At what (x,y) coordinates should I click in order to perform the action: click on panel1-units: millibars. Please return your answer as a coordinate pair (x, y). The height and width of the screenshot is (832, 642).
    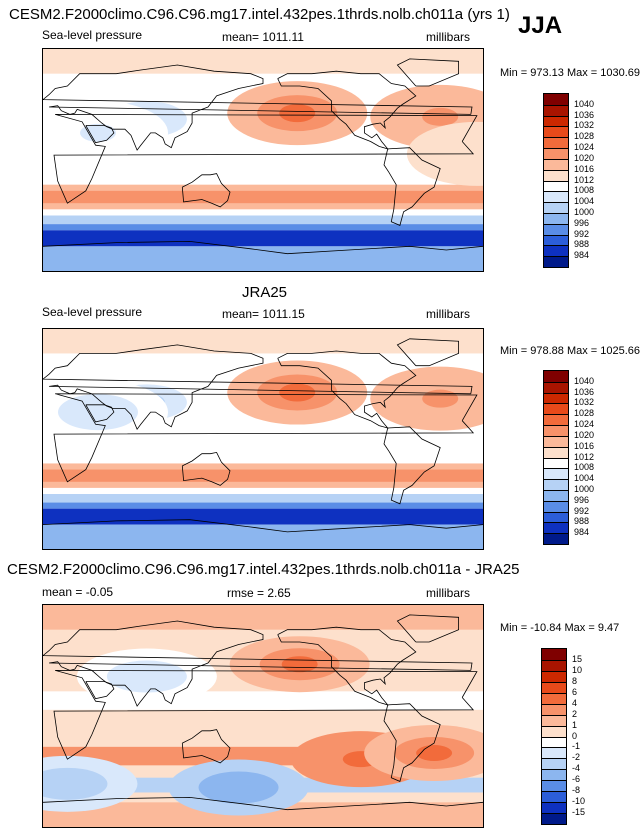
    Looking at the image, I should click on (448, 37).